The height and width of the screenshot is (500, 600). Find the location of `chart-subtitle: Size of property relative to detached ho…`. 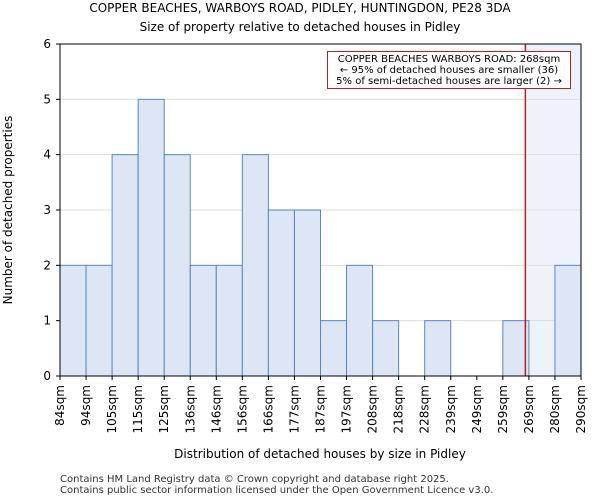

chart-subtitle: Size of property relative to detached ho… is located at coordinates (300, 27).